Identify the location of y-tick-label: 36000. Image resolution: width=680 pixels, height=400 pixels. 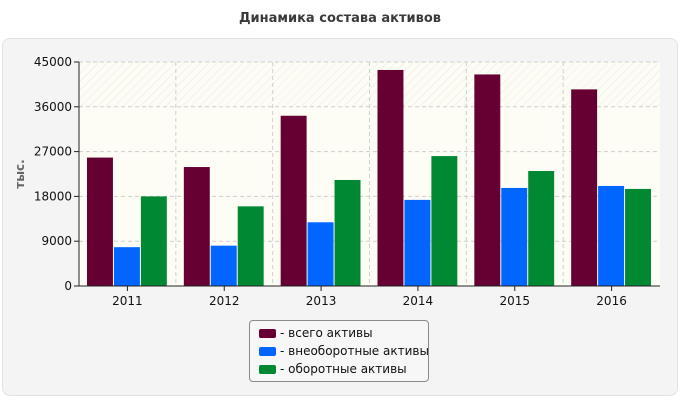
(53, 107).